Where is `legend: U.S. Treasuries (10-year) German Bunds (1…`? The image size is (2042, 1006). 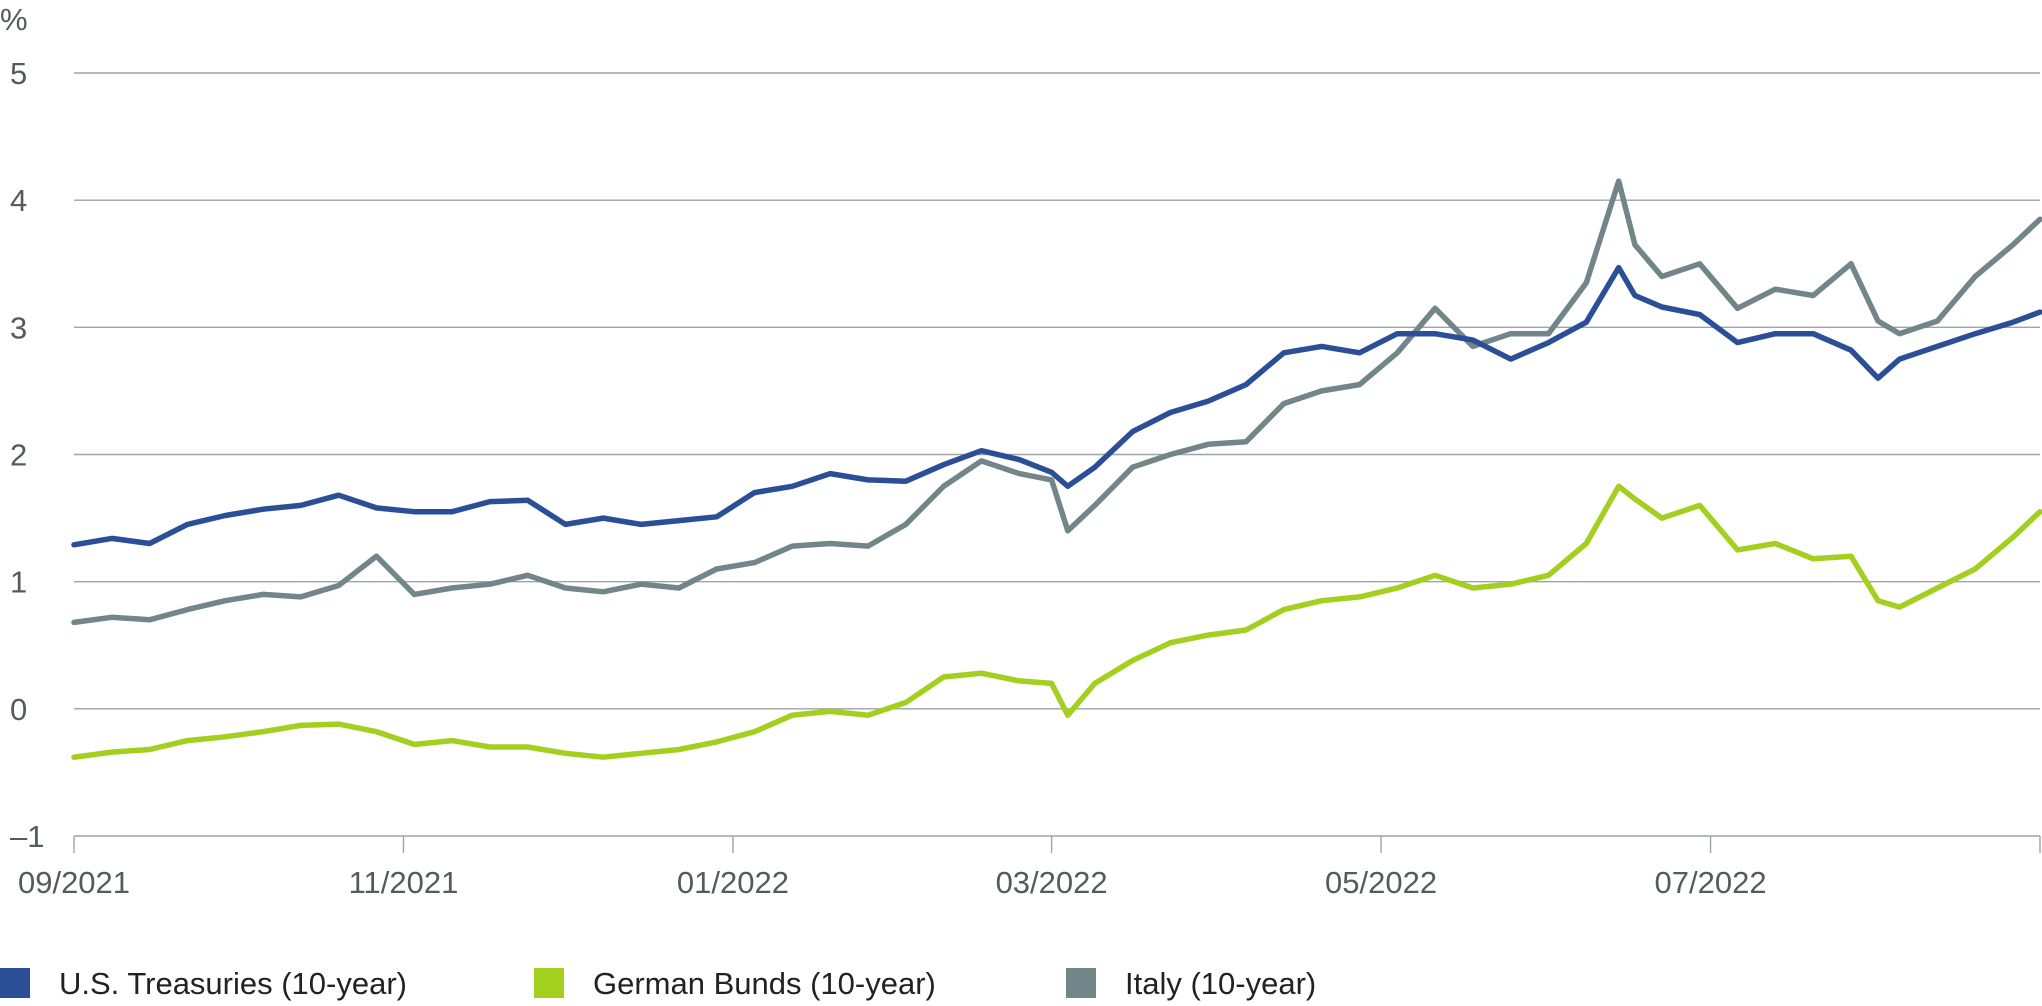 legend: U.S. Treasuries (10-year) German Bunds (1… is located at coordinates (658, 983).